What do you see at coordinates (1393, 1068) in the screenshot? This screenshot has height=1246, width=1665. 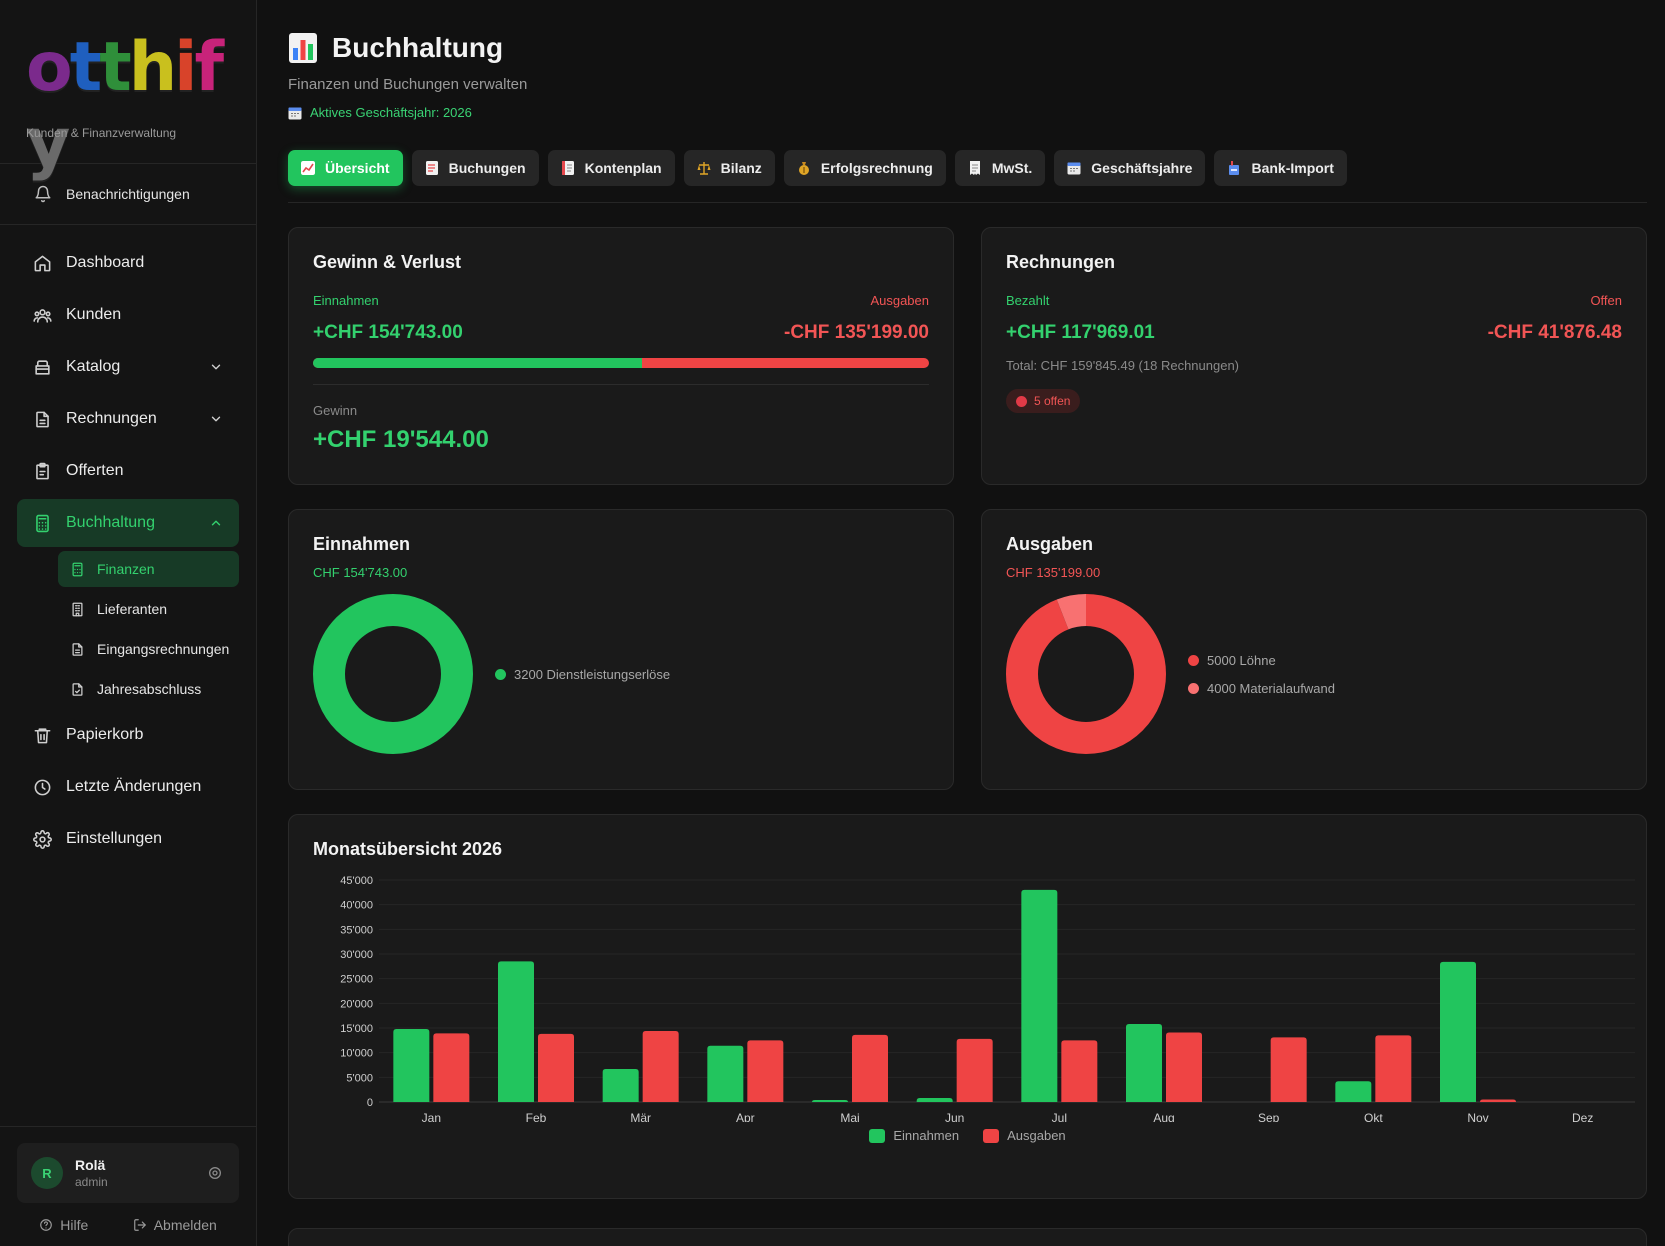 I see `bar-ausgaben-okt` at bounding box center [1393, 1068].